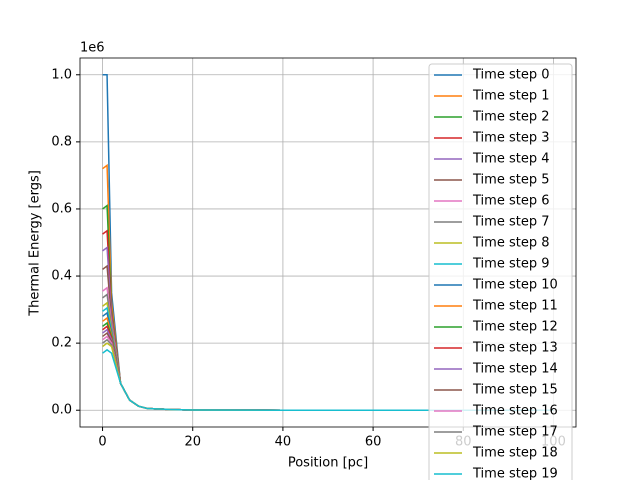  Describe the element at coordinates (515, 306) in the screenshot. I see `legend-label: Time step 11` at that location.